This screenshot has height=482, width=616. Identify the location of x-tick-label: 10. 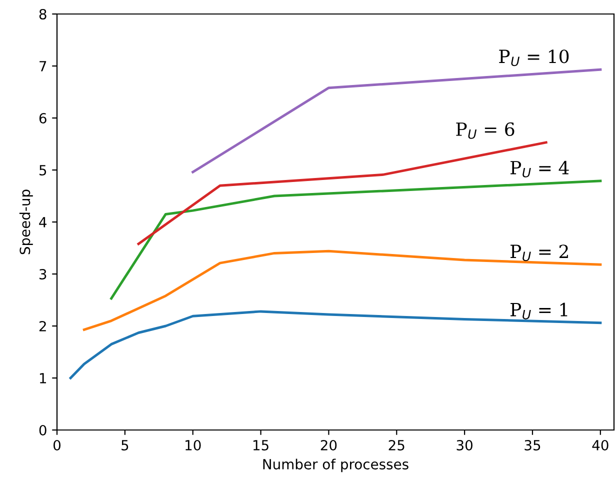
(193, 445).